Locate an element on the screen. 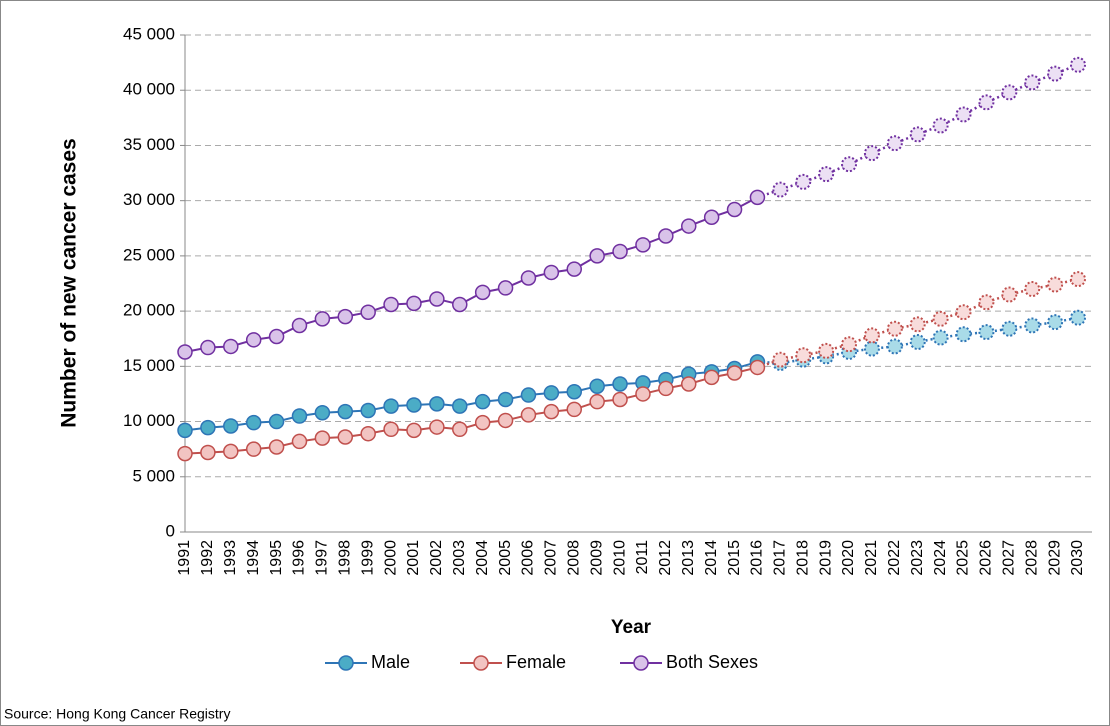 Image resolution: width=1110 pixels, height=726 pixels. y-tick-label: 20 000 is located at coordinates (149, 310).